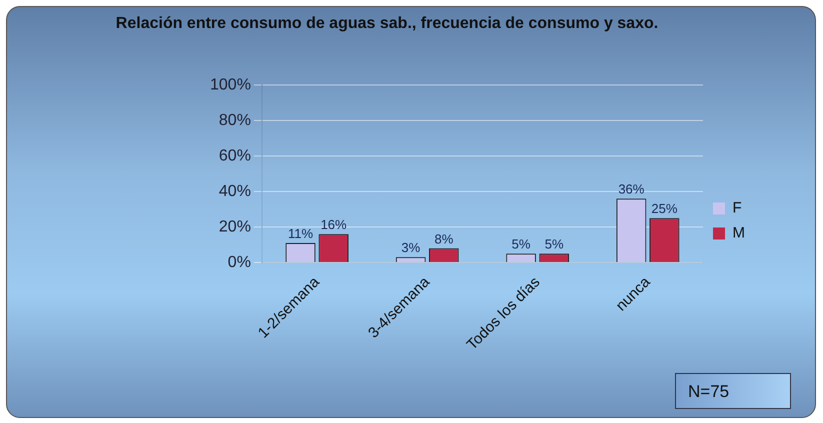 The height and width of the screenshot is (423, 823). Describe the element at coordinates (234, 191) in the screenshot. I see `y-tick-label: 40%` at that location.